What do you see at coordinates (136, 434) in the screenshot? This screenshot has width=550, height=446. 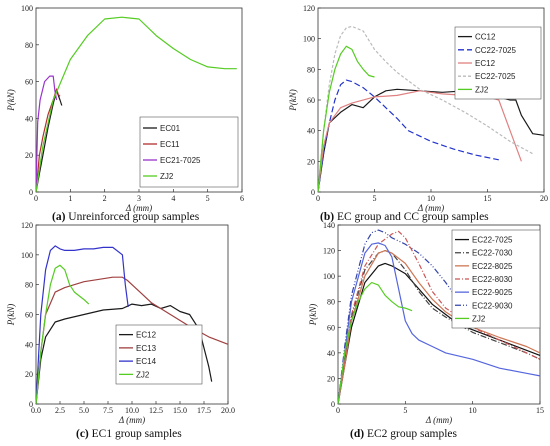 I see `caption-c-text: EC1 group samples` at bounding box center [136, 434].